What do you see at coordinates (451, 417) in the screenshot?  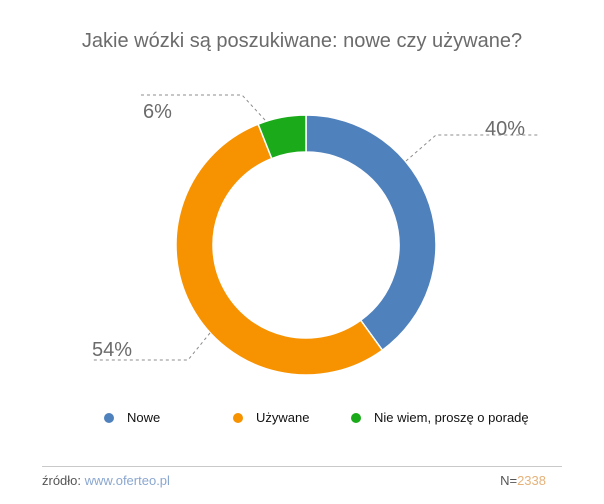 I see `legend-label-nie-wiem: Nie wiem, proszę o poradę` at bounding box center [451, 417].